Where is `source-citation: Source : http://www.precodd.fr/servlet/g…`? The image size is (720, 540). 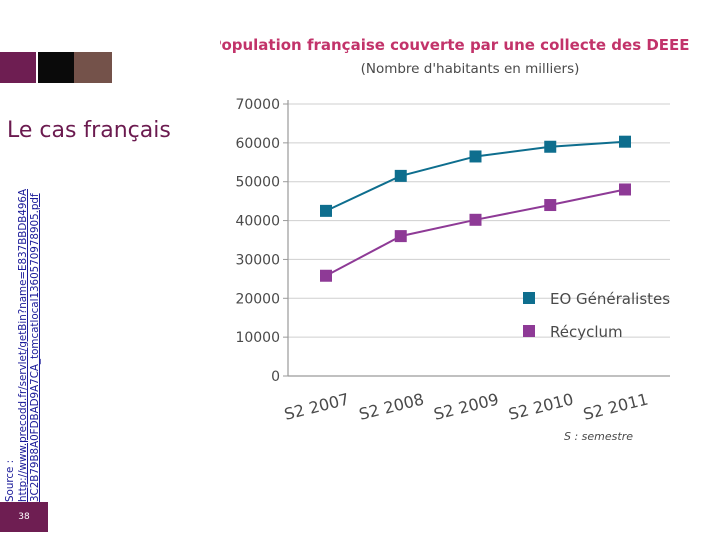 source-citation: Source : http://www.precodd.fr/servlet/g… is located at coordinates (23, 332).